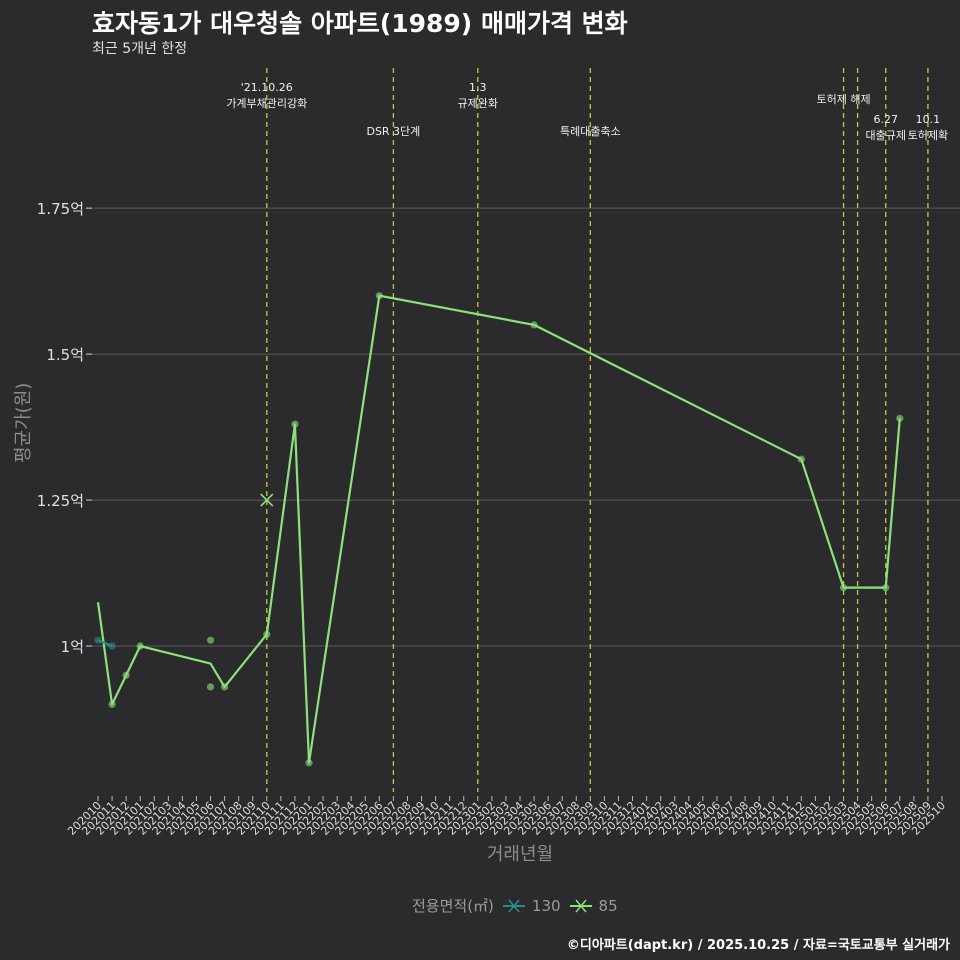 The width and height of the screenshot is (960, 960). Describe the element at coordinates (267, 87) in the screenshot. I see `event-label-date: '21.10.26` at that location.